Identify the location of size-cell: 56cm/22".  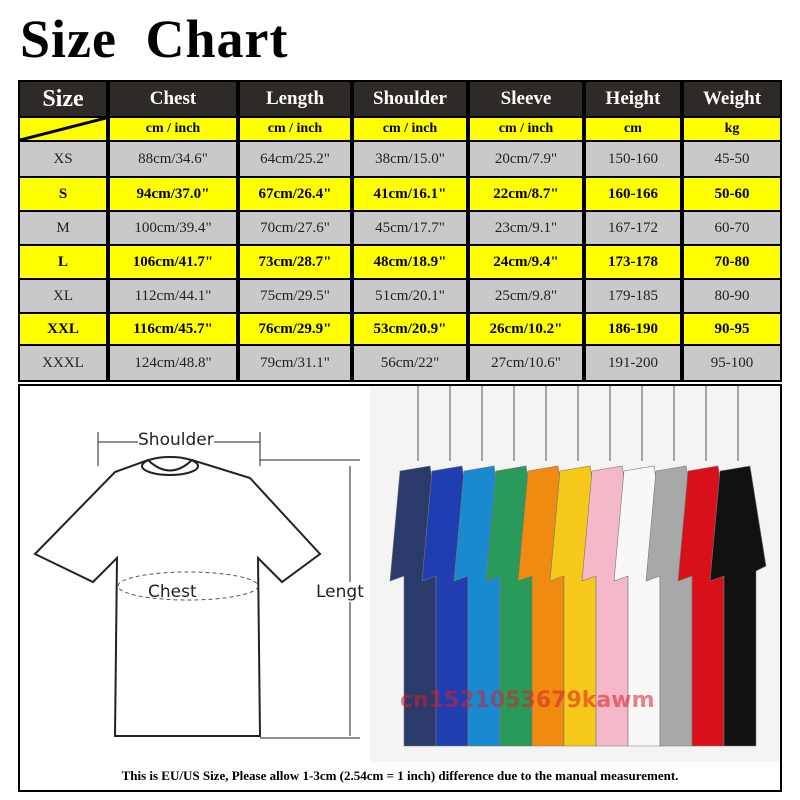
(410, 363).